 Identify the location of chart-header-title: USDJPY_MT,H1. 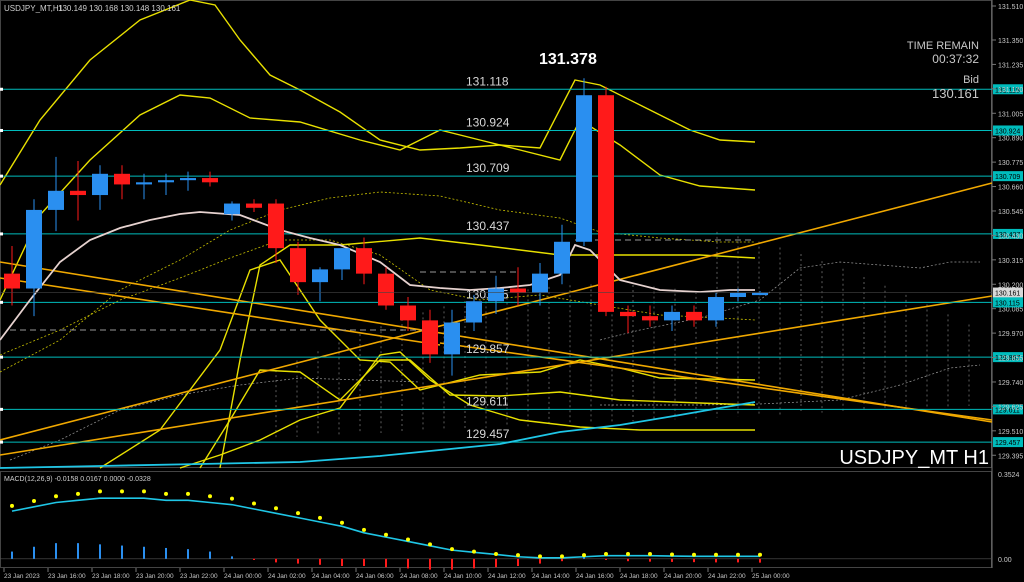
(34, 8).